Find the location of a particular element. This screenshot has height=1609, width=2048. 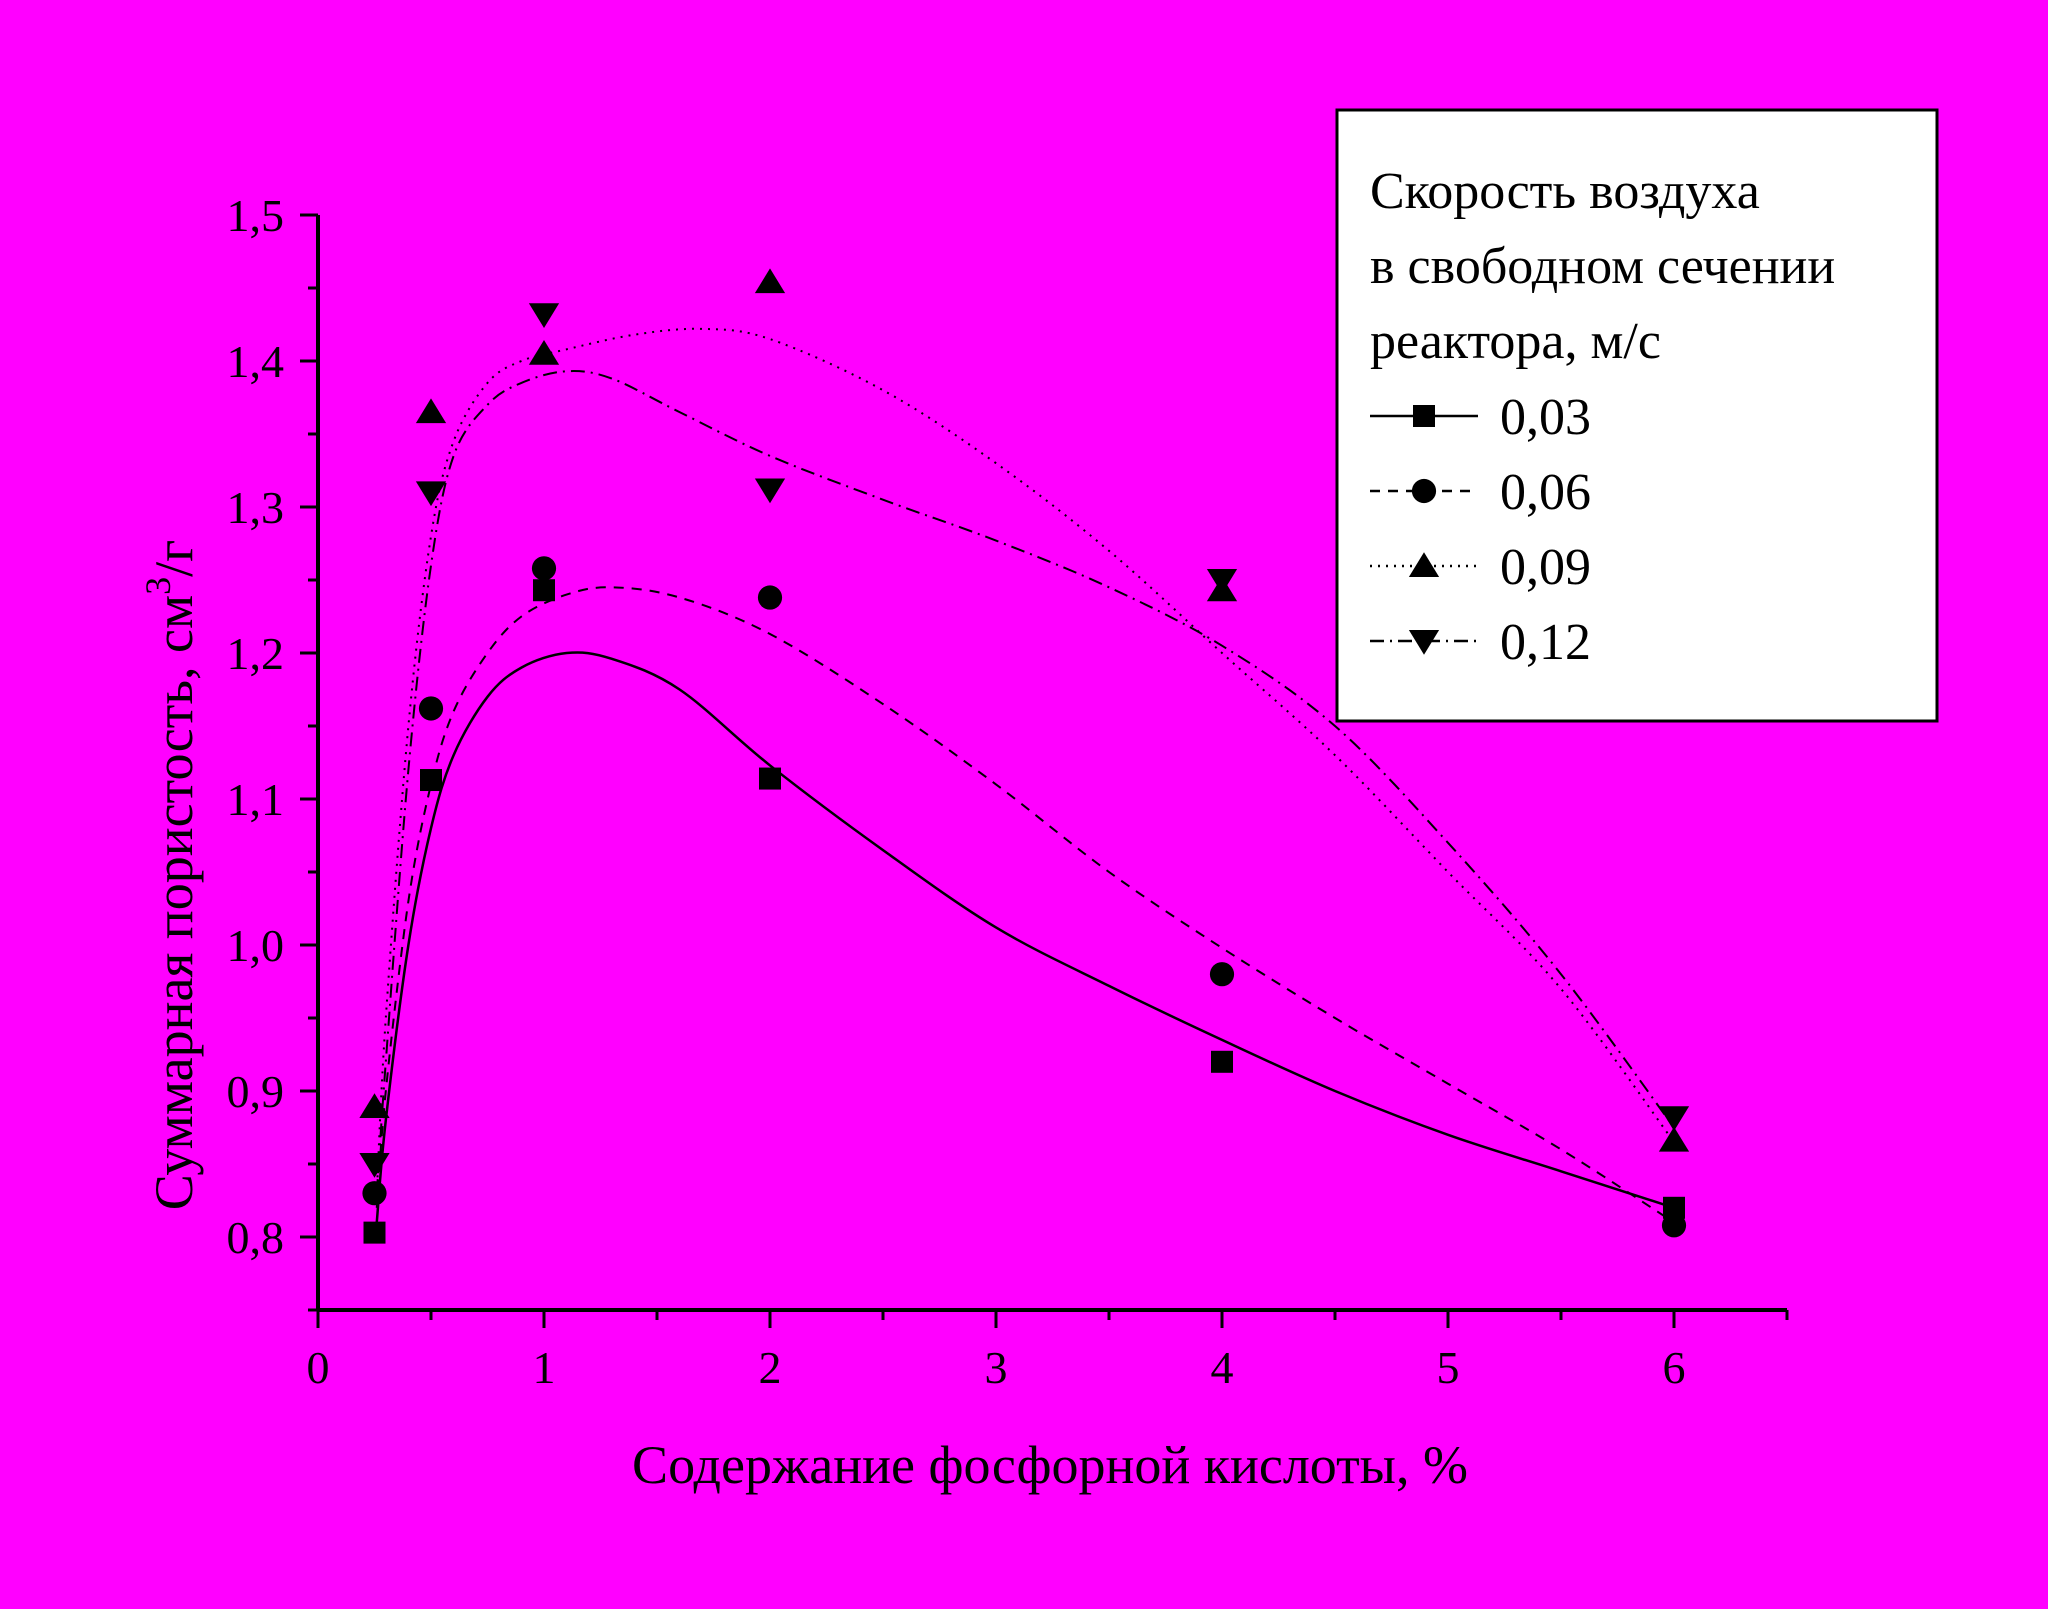

legend-label: 0,12 is located at coordinates (1545, 642).